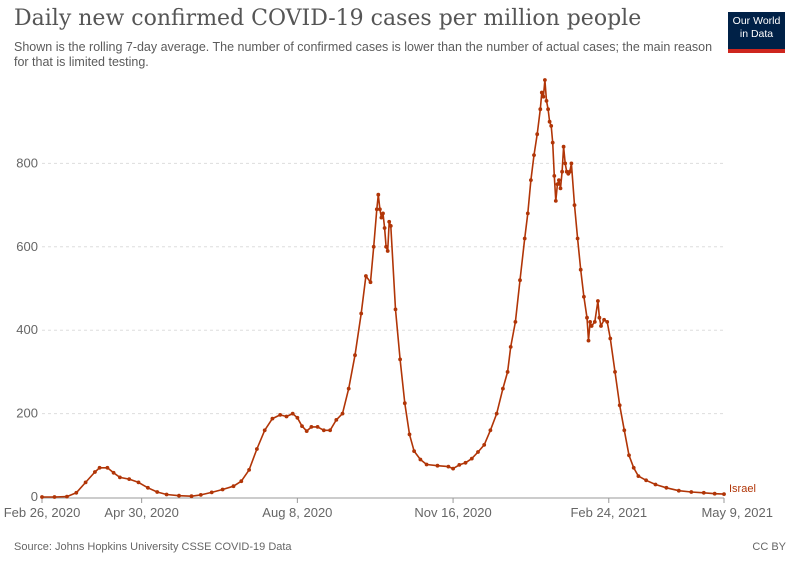 The height and width of the screenshot is (565, 800). Describe the element at coordinates (756, 32) in the screenshot. I see `owid-logo: Our World in Data` at that location.